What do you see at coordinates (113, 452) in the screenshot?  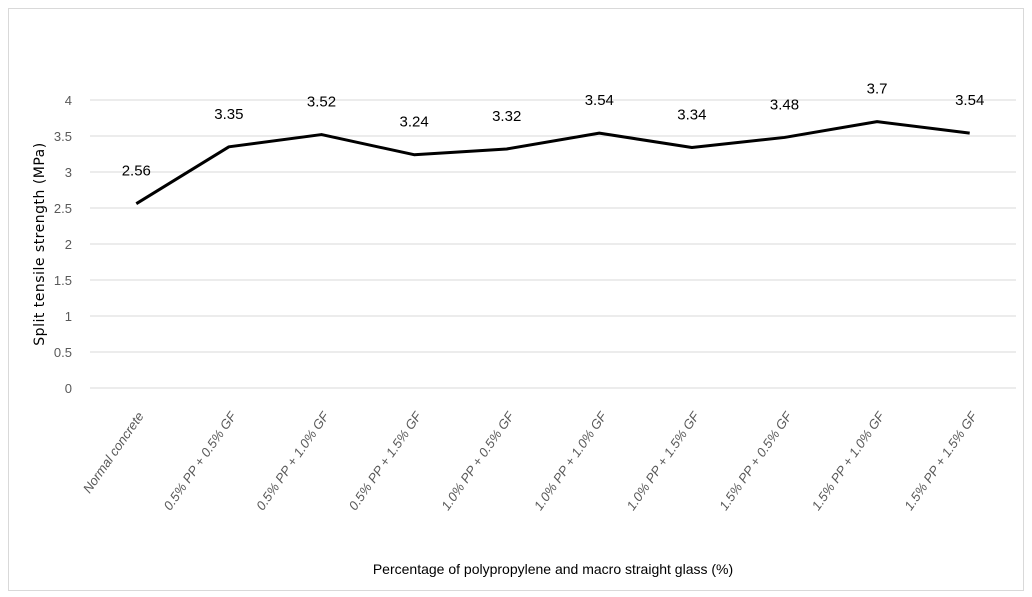 I see `x-tick-label: Normal concrete` at bounding box center [113, 452].